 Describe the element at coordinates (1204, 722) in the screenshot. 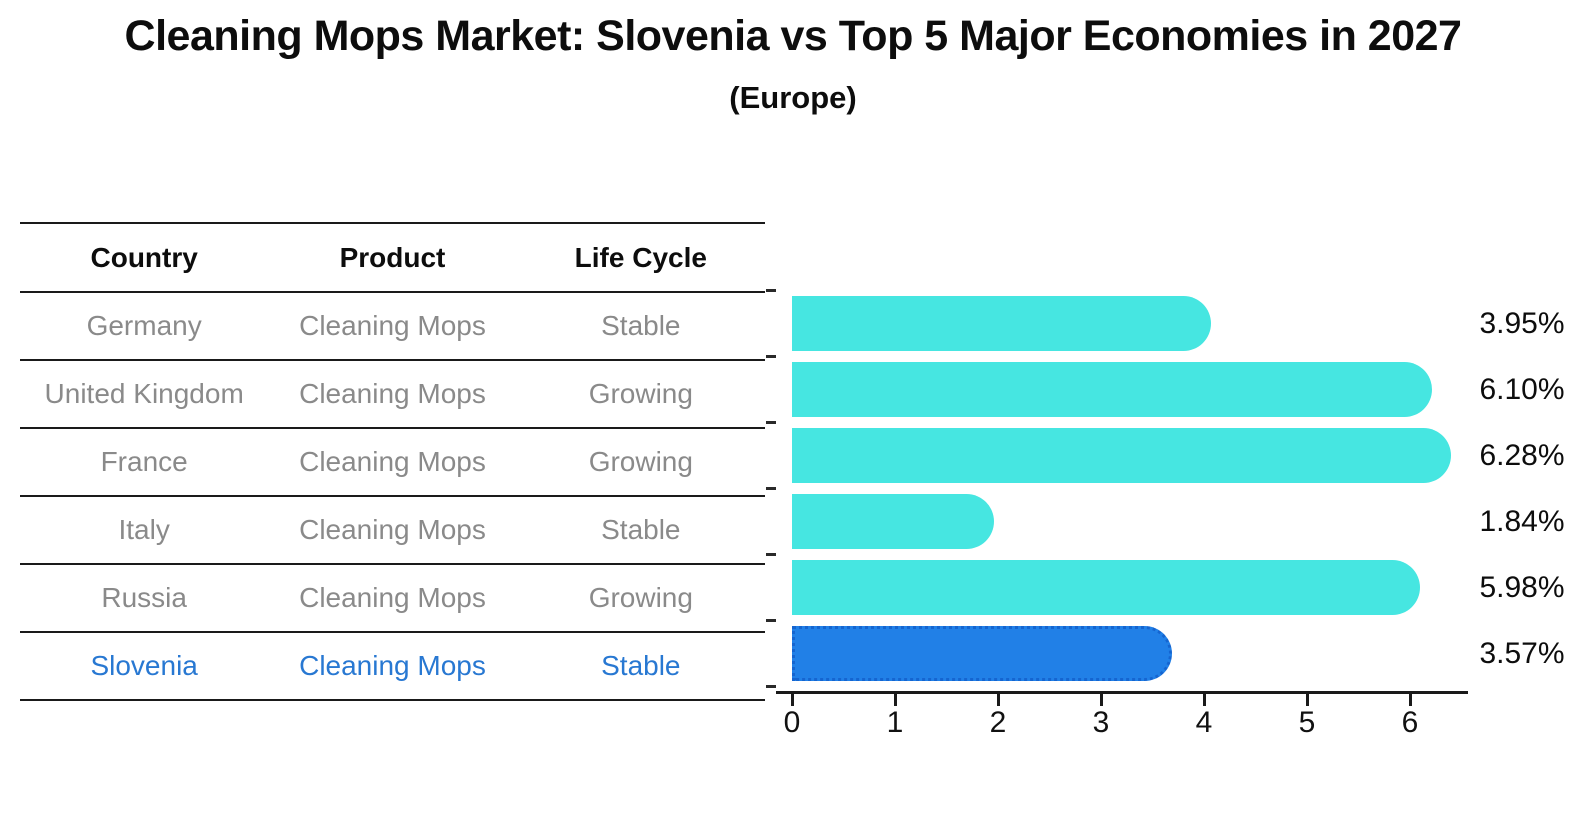

I see `x-axis-tick-label: 4` at that location.